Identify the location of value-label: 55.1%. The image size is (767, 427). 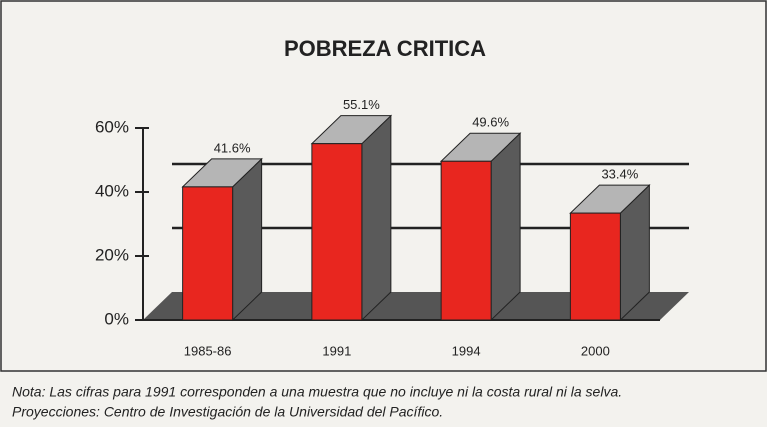
(361, 104).